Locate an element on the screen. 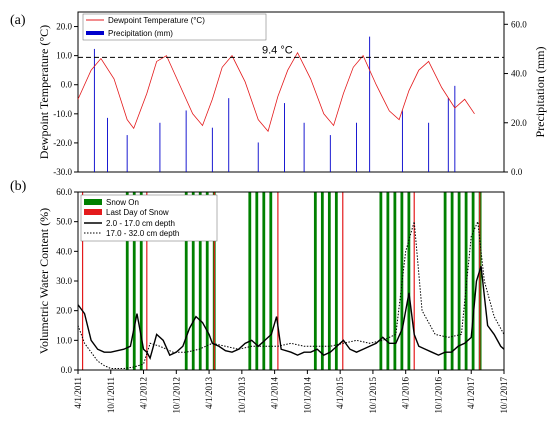 The height and width of the screenshot is (428, 550). left-tick-label: 20.0 is located at coordinates (64, 27).